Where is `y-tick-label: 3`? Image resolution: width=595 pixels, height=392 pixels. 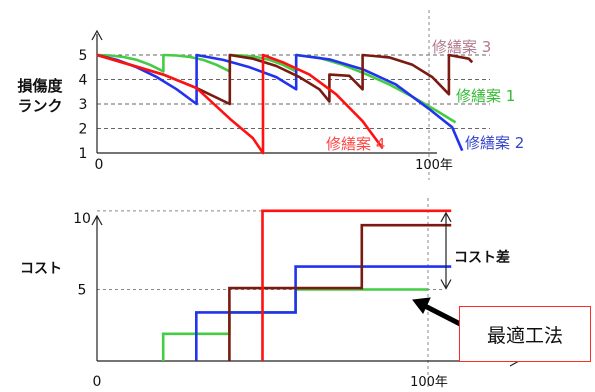 y-tick-label: 3 is located at coordinates (83, 105).